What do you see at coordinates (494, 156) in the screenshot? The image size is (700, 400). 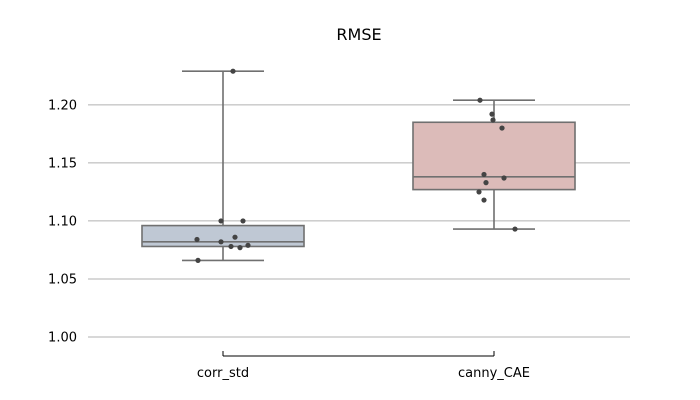 I see `iqr-box` at bounding box center [494, 156].